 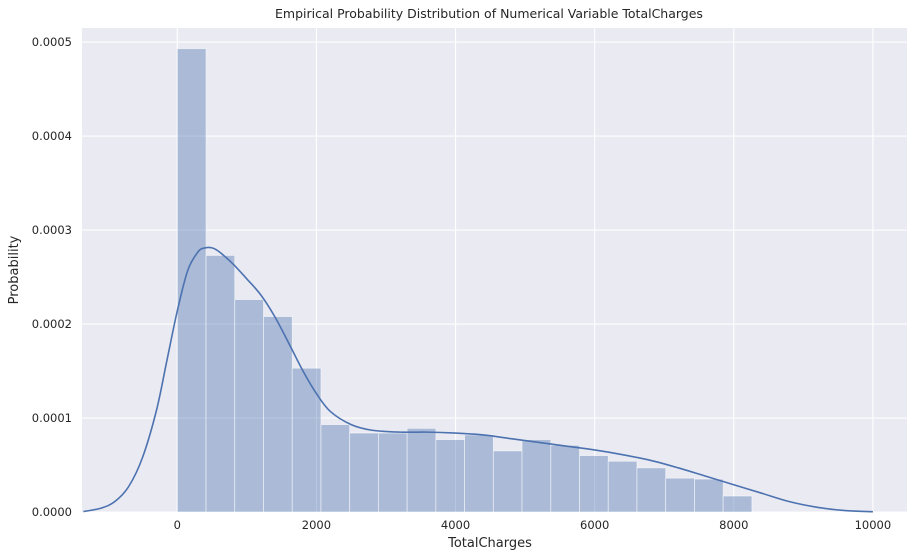 What do you see at coordinates (177, 525) in the screenshot?
I see `x-tick-label: 0` at bounding box center [177, 525].